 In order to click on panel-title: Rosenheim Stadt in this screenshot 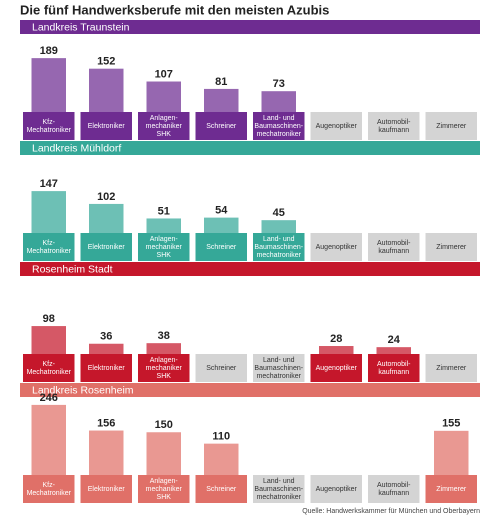, I will do `click(72, 269)`.